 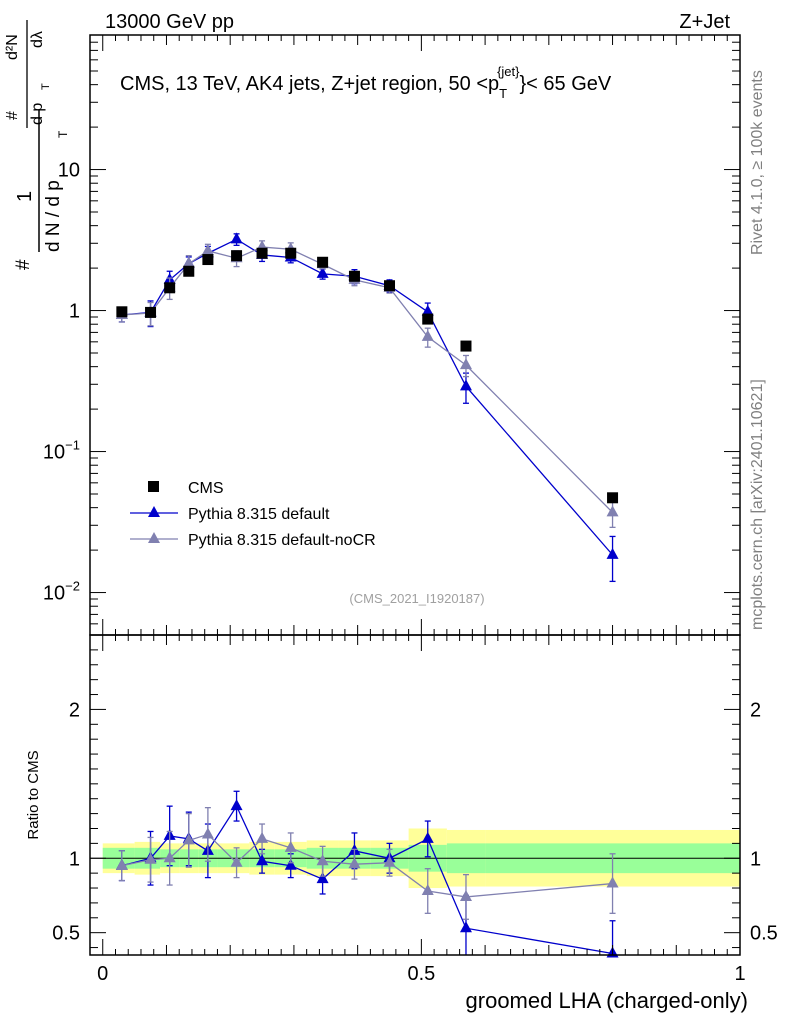 What do you see at coordinates (757, 162) in the screenshot?
I see `rivet-label: Rivet 4.1.0, ≥ 100k events` at bounding box center [757, 162].